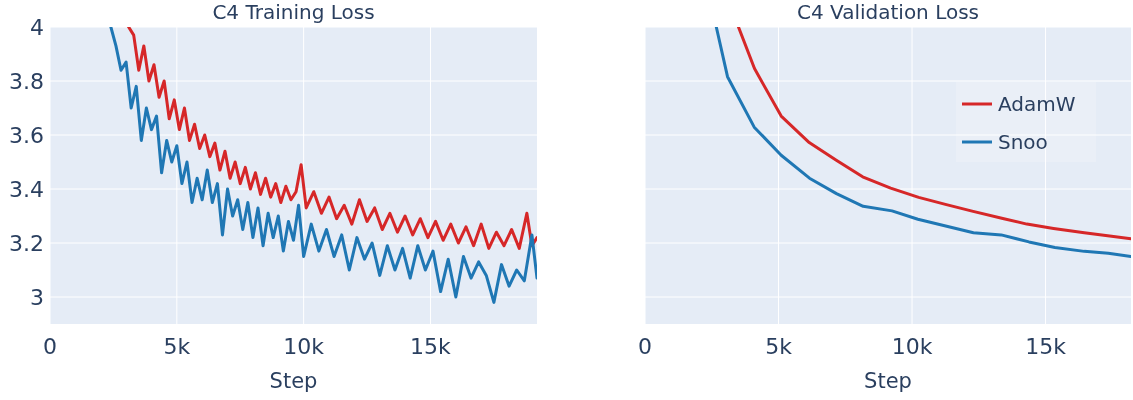  I want to click on y-tick-label: 3.4, so click(26, 189).